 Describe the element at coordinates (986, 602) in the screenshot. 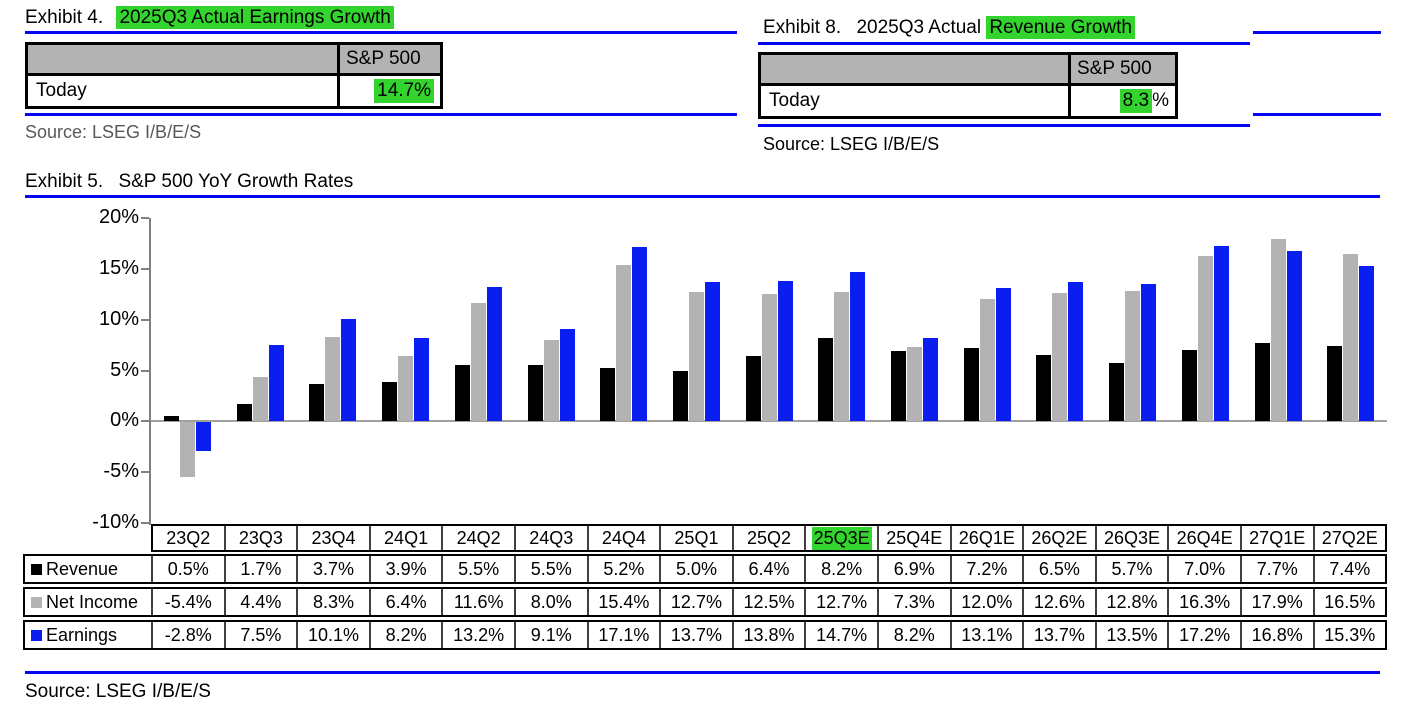

I see `value-cell-net-income-26Q1E: 12.0%` at that location.